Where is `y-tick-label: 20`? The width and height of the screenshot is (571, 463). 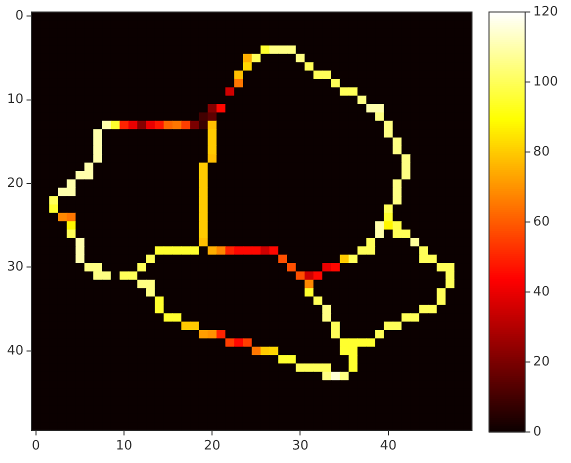 y-tick-label: 20 is located at coordinates (15, 183).